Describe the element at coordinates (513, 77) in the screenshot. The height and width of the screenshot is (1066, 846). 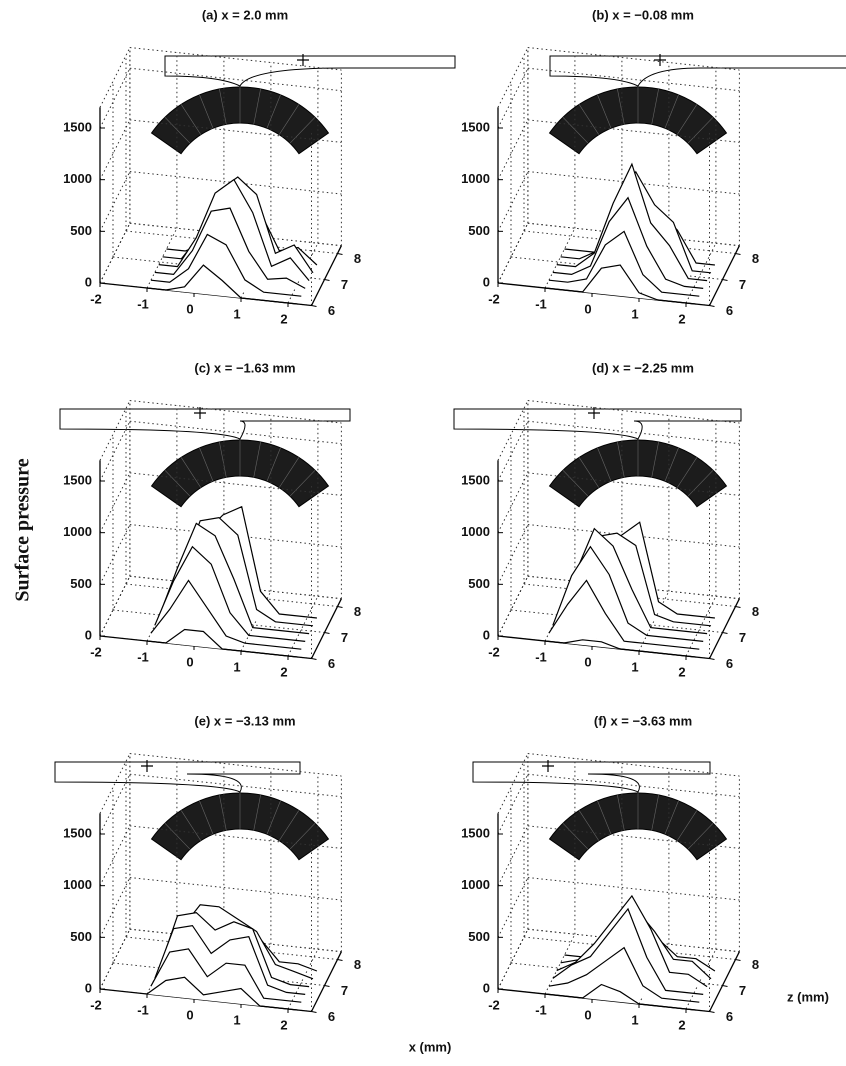
I see `box-edge` at that location.